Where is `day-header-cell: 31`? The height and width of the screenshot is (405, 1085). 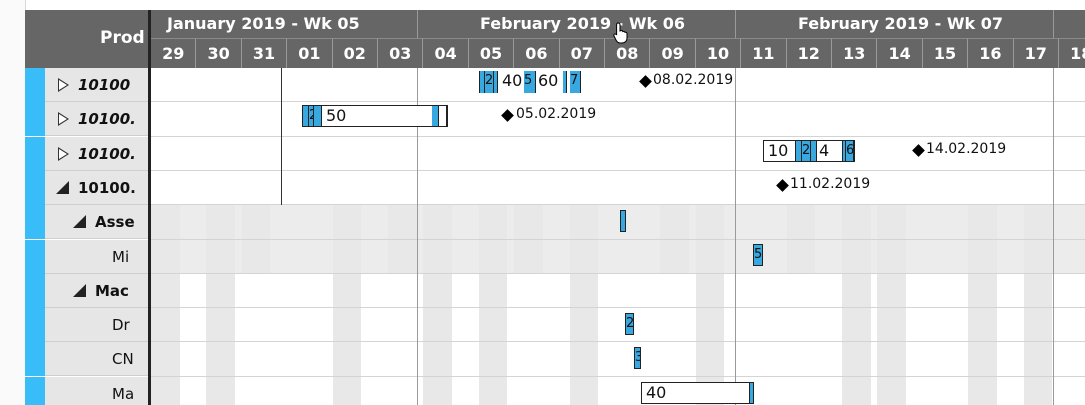
day-header-cell: 31 is located at coordinates (264, 53).